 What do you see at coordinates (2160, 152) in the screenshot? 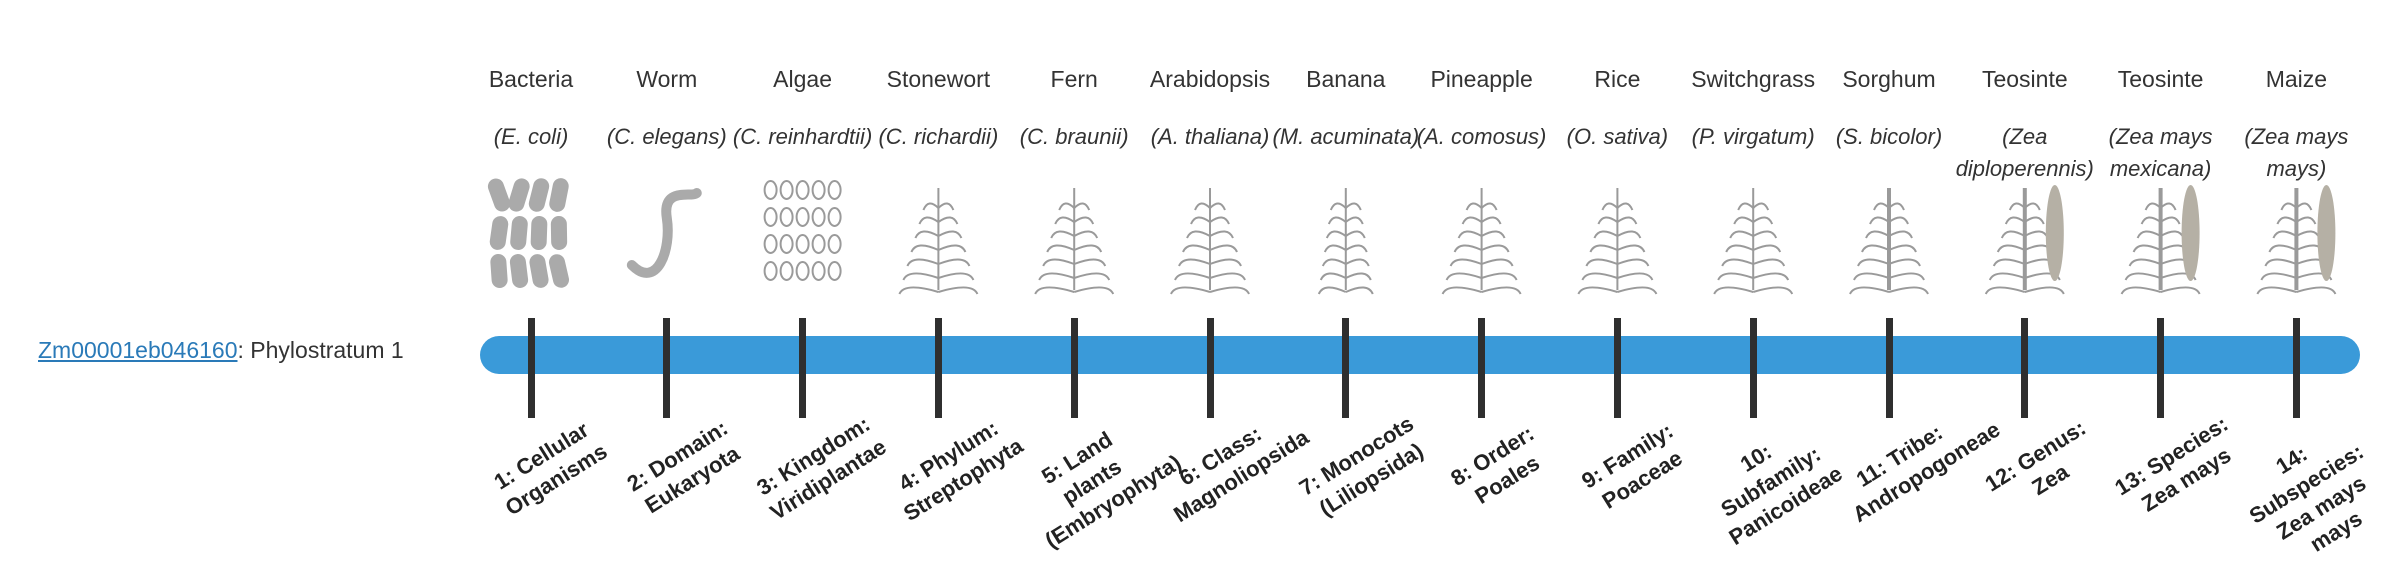
I see `scientific-name: (Zea mays mexicana)` at bounding box center [2160, 152].